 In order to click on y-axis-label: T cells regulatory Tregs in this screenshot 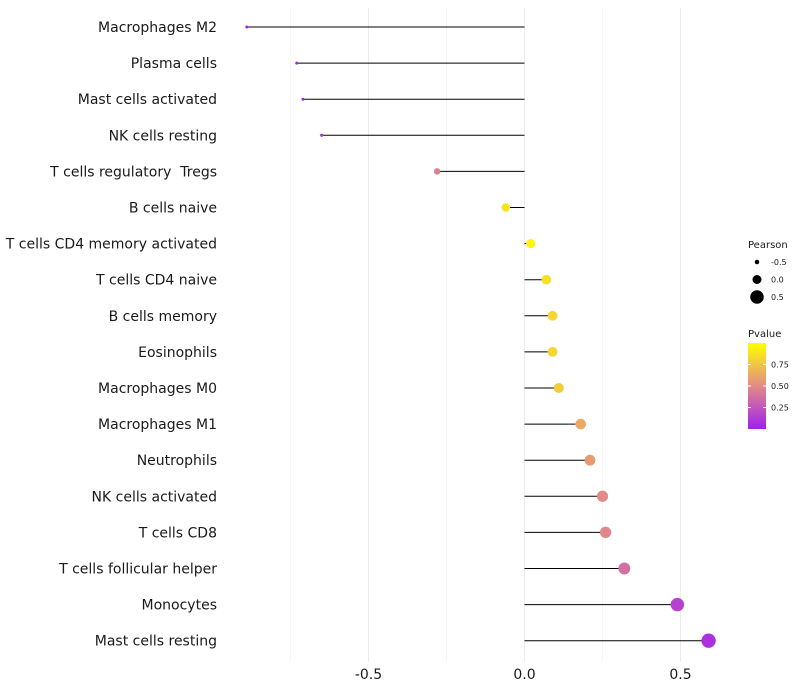, I will do `click(133, 172)`.